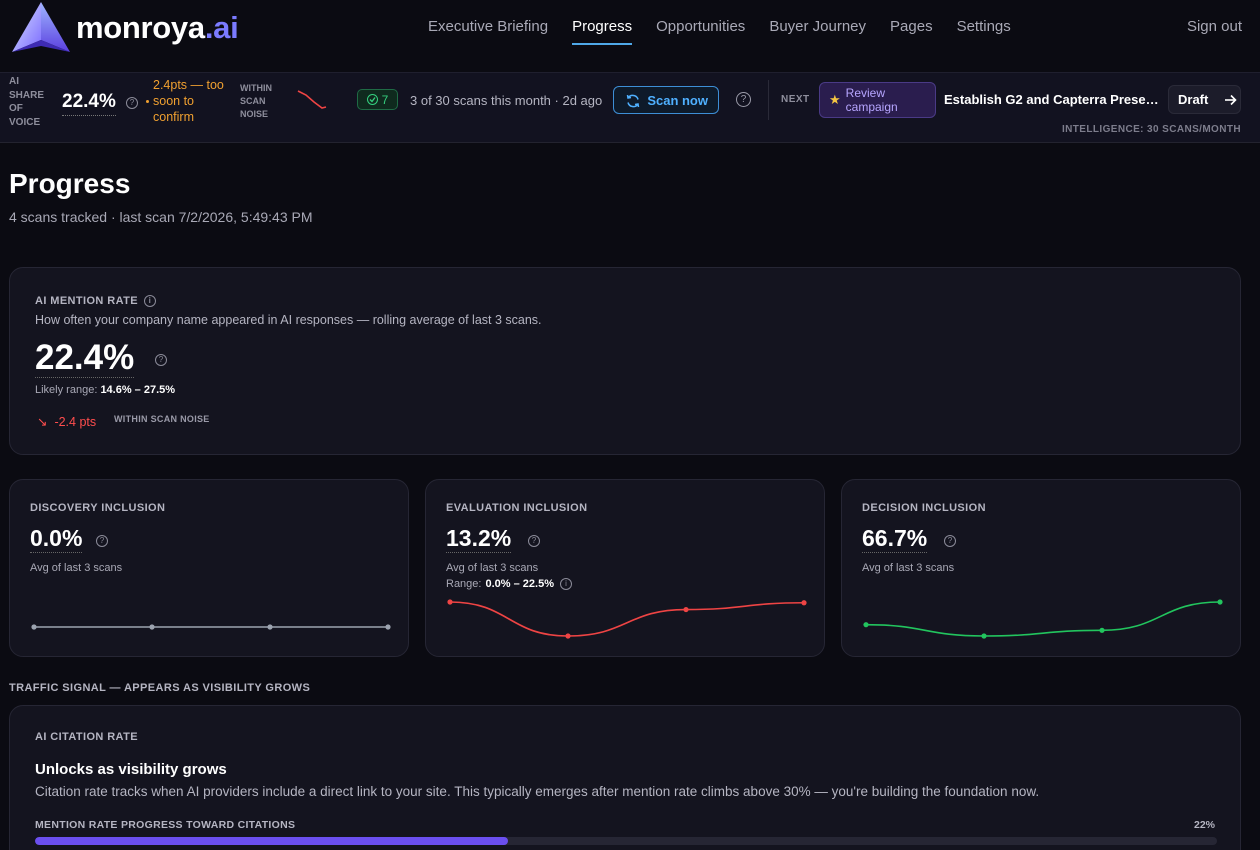 This screenshot has height=850, width=1260. I want to click on progress-track, so click(626, 841).